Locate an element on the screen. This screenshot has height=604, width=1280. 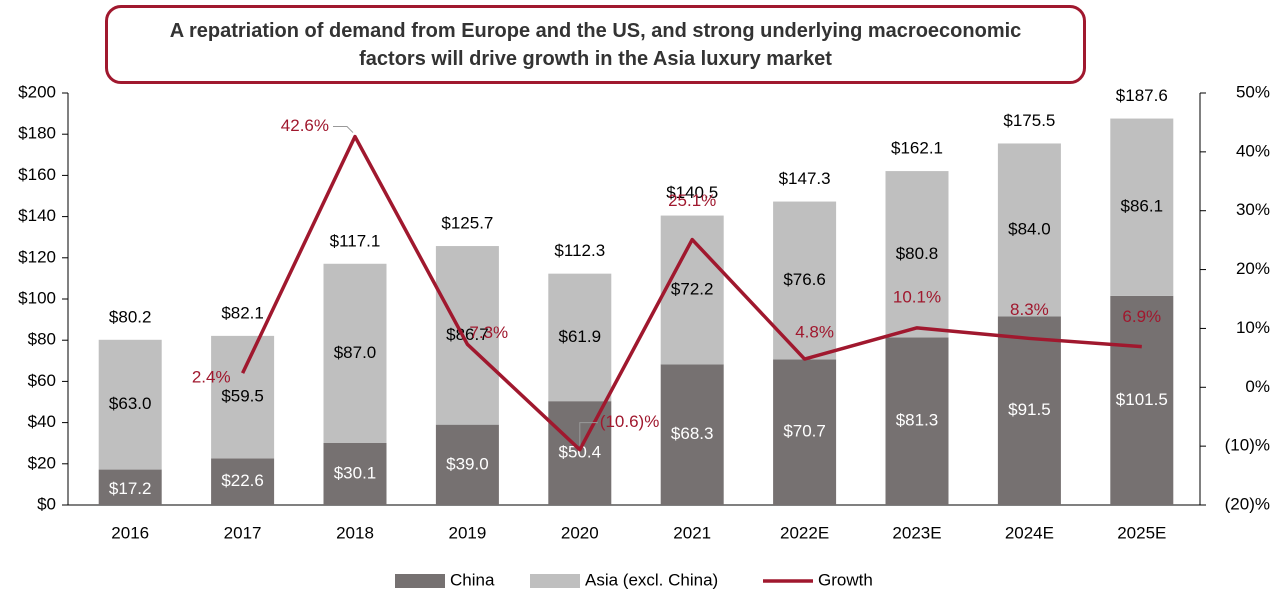
y2-tick-label: 40% is located at coordinates (1253, 150).